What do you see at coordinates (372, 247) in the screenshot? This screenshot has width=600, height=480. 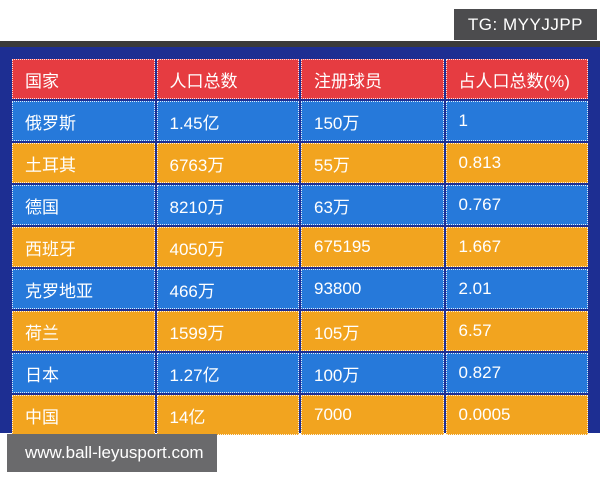 I see `table-cell: 675195` at bounding box center [372, 247].